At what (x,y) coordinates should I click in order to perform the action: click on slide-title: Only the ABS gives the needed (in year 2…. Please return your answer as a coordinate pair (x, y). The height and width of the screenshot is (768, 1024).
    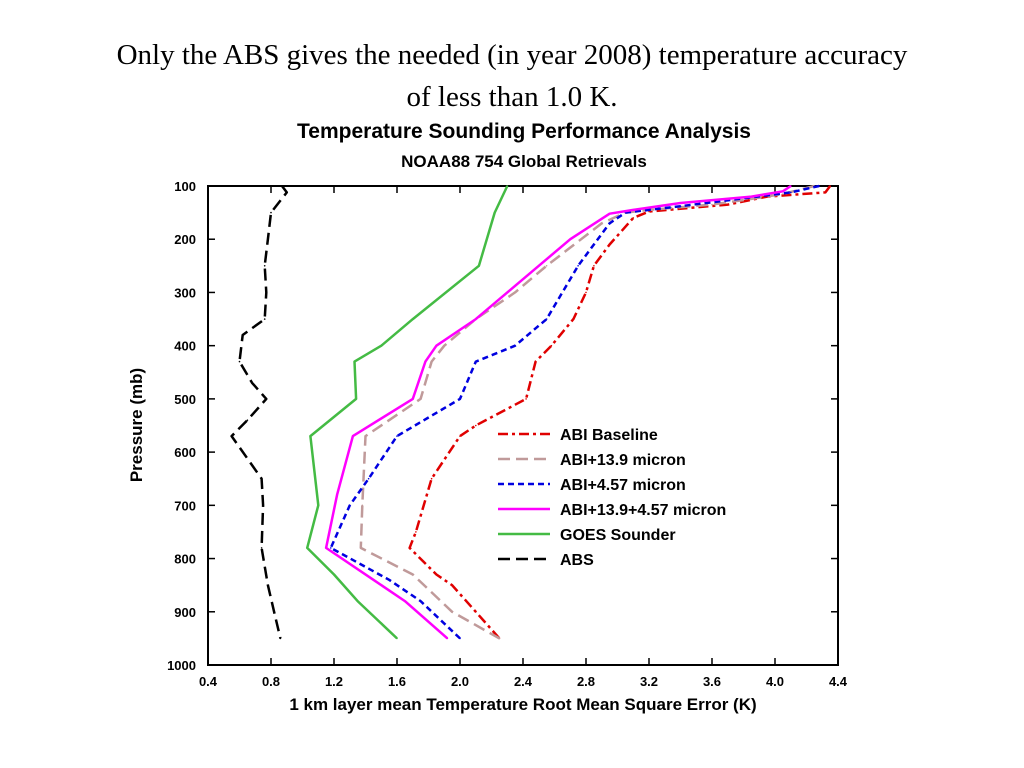
    Looking at the image, I should click on (512, 76).